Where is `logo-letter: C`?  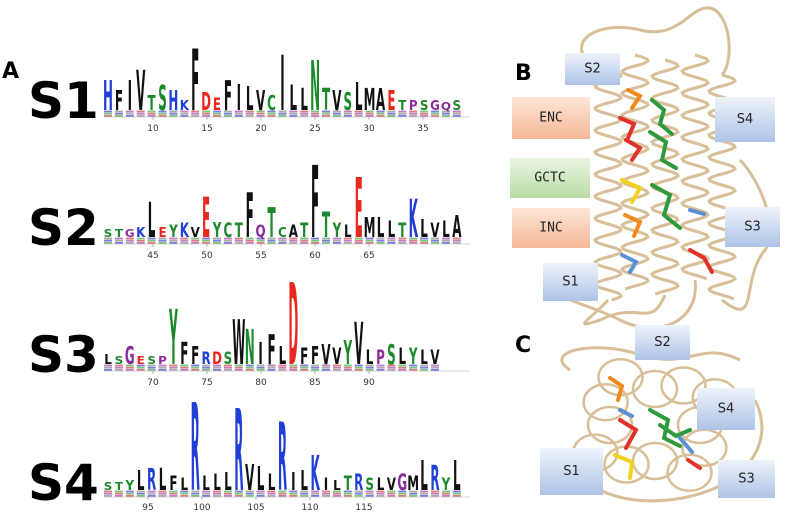
logo-letter: C is located at coordinates (271, 102).